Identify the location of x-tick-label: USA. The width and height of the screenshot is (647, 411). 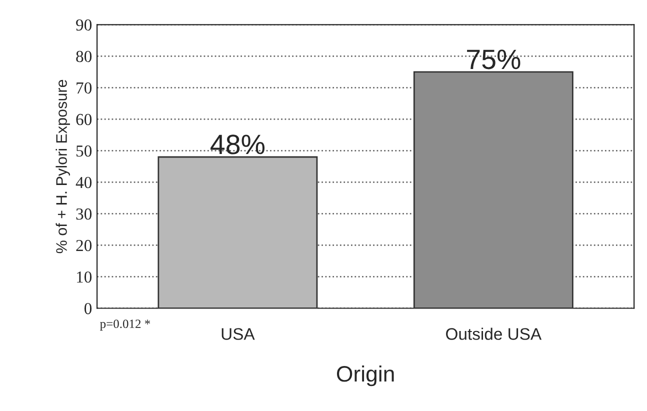
(238, 334).